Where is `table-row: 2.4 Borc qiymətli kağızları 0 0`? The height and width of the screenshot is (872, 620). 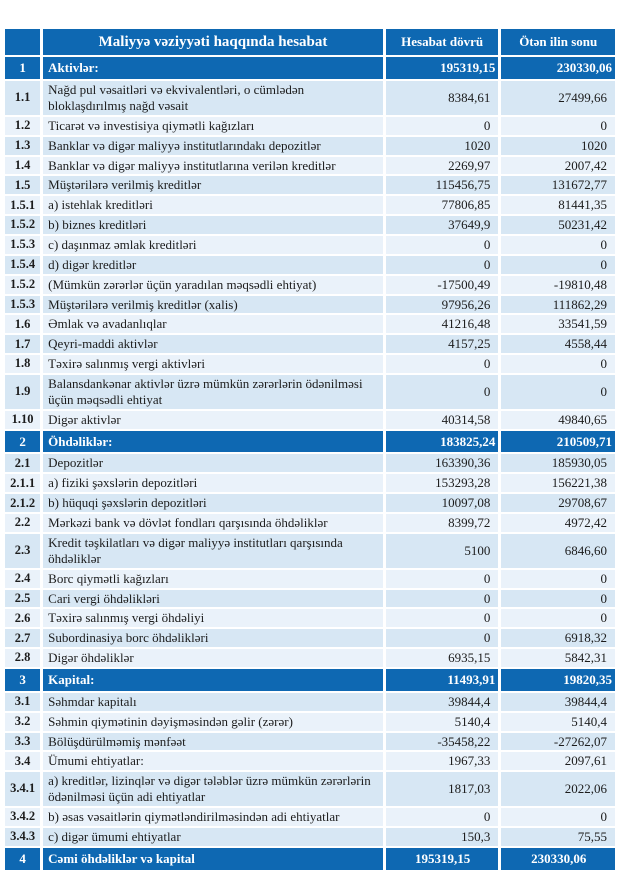
table-row: 2.4 Borc qiymətli kağızları 0 0 is located at coordinates (310, 578).